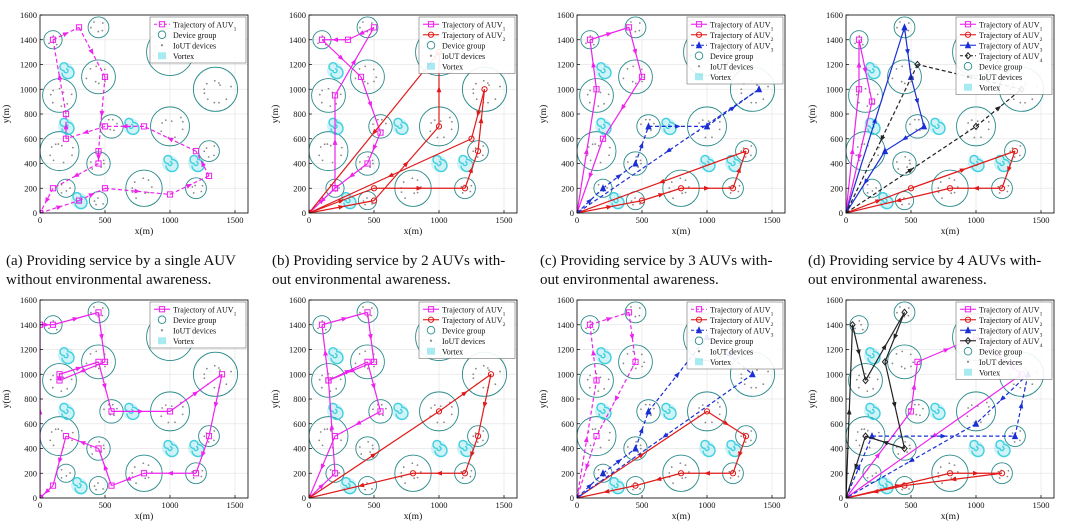  Describe the element at coordinates (772, 325) in the screenshot. I see `legend-label-subscript: 2` at that location.